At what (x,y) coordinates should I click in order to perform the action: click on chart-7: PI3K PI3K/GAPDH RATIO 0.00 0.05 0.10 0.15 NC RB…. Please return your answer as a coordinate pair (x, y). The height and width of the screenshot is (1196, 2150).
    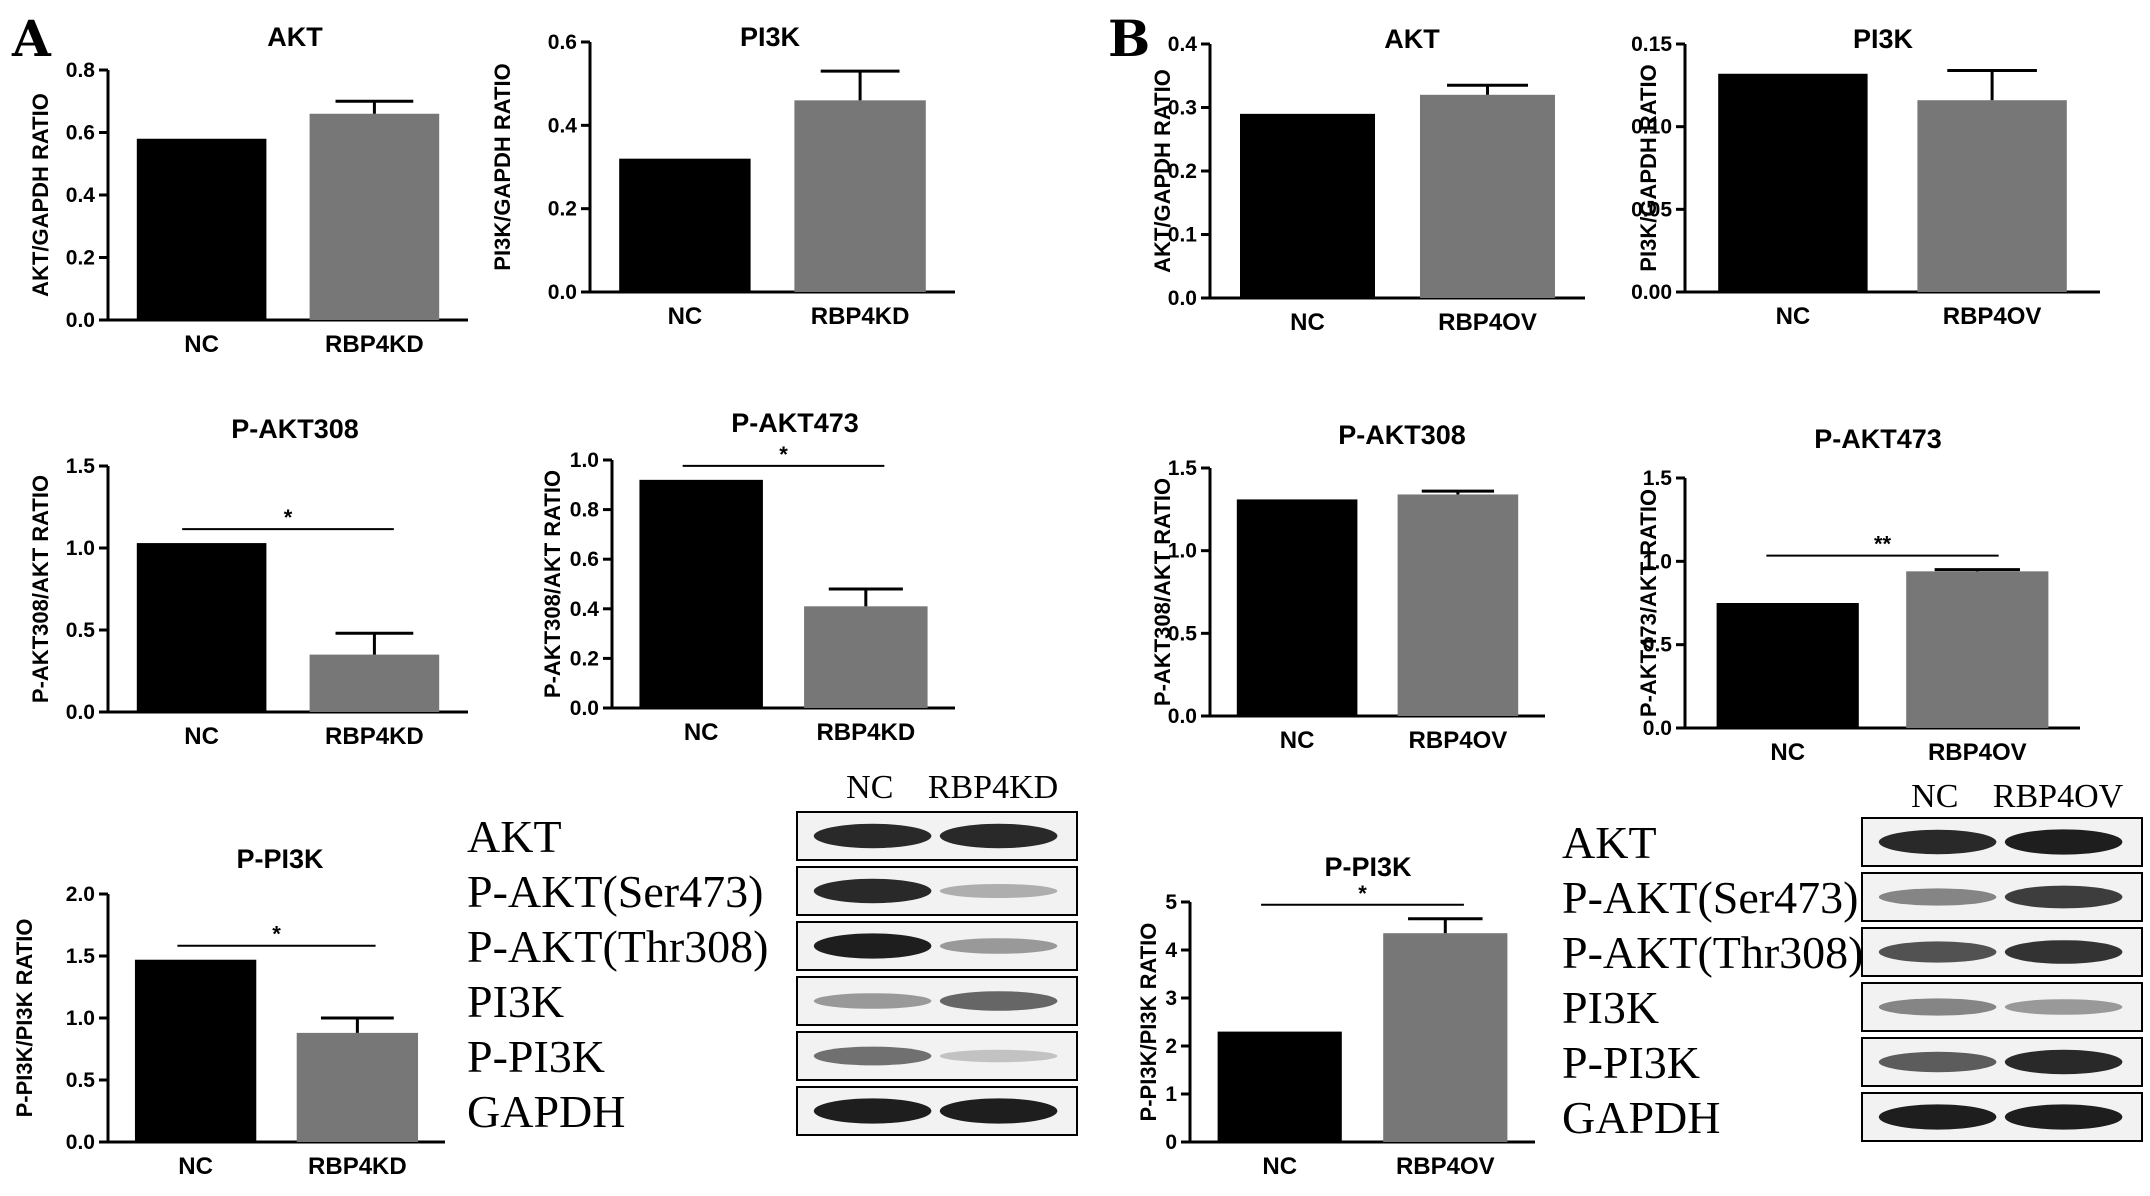
    Looking at the image, I should click on (1865, 177).